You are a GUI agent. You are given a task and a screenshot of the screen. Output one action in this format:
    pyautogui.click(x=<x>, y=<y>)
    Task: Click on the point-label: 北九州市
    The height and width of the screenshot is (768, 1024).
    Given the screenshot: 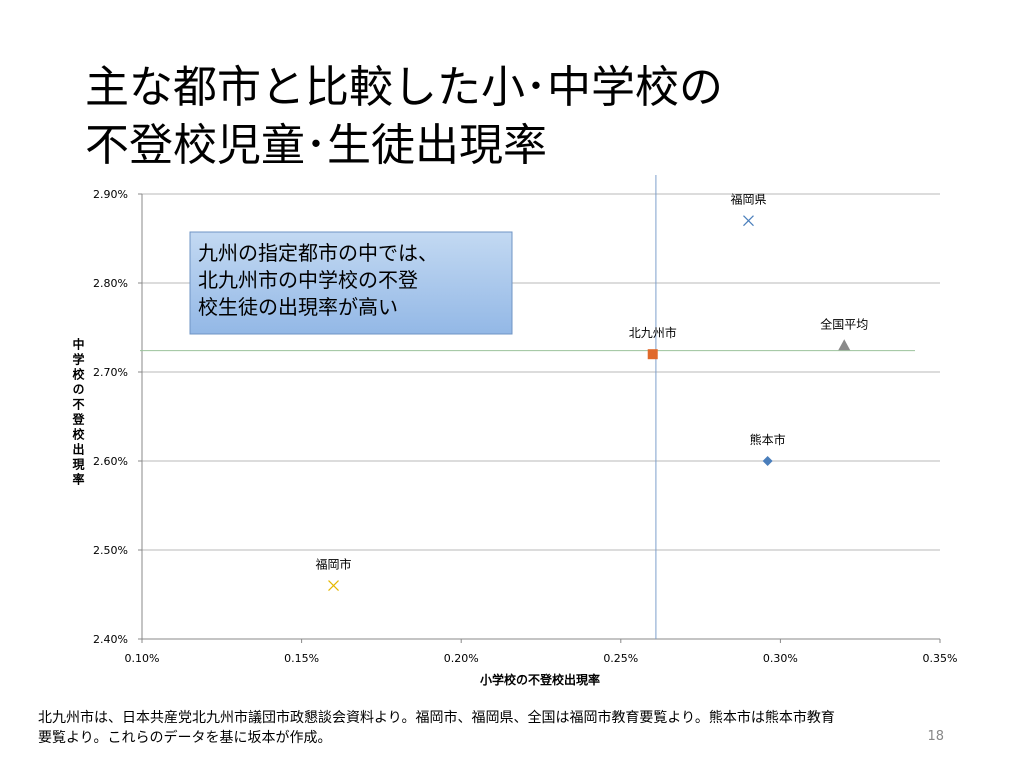 What is the action you would take?
    pyautogui.click(x=653, y=332)
    